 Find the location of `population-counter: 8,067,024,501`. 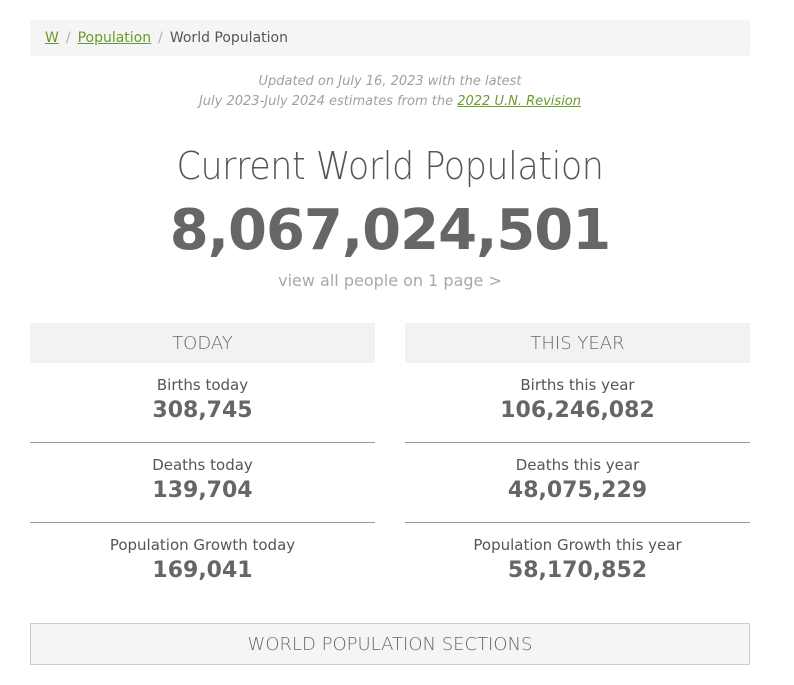

population-counter: 8,067,024,501 is located at coordinates (390, 230).